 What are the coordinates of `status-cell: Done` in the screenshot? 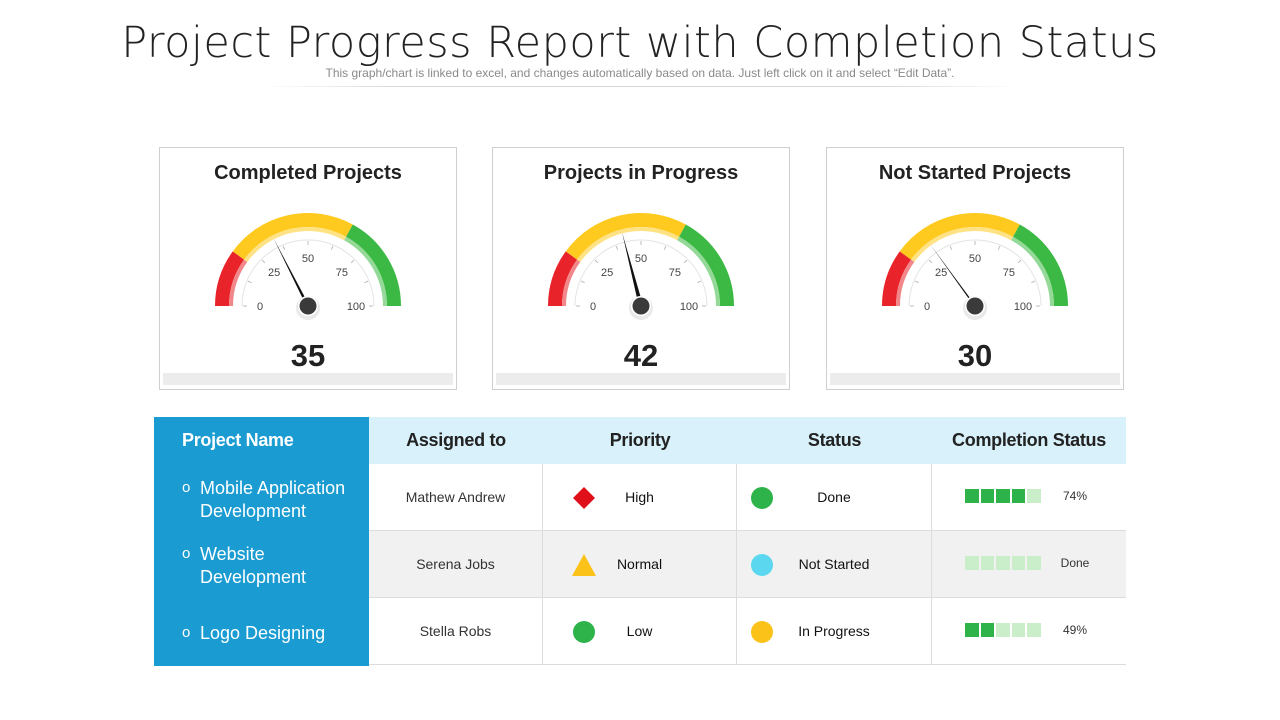 It's located at (834, 497).